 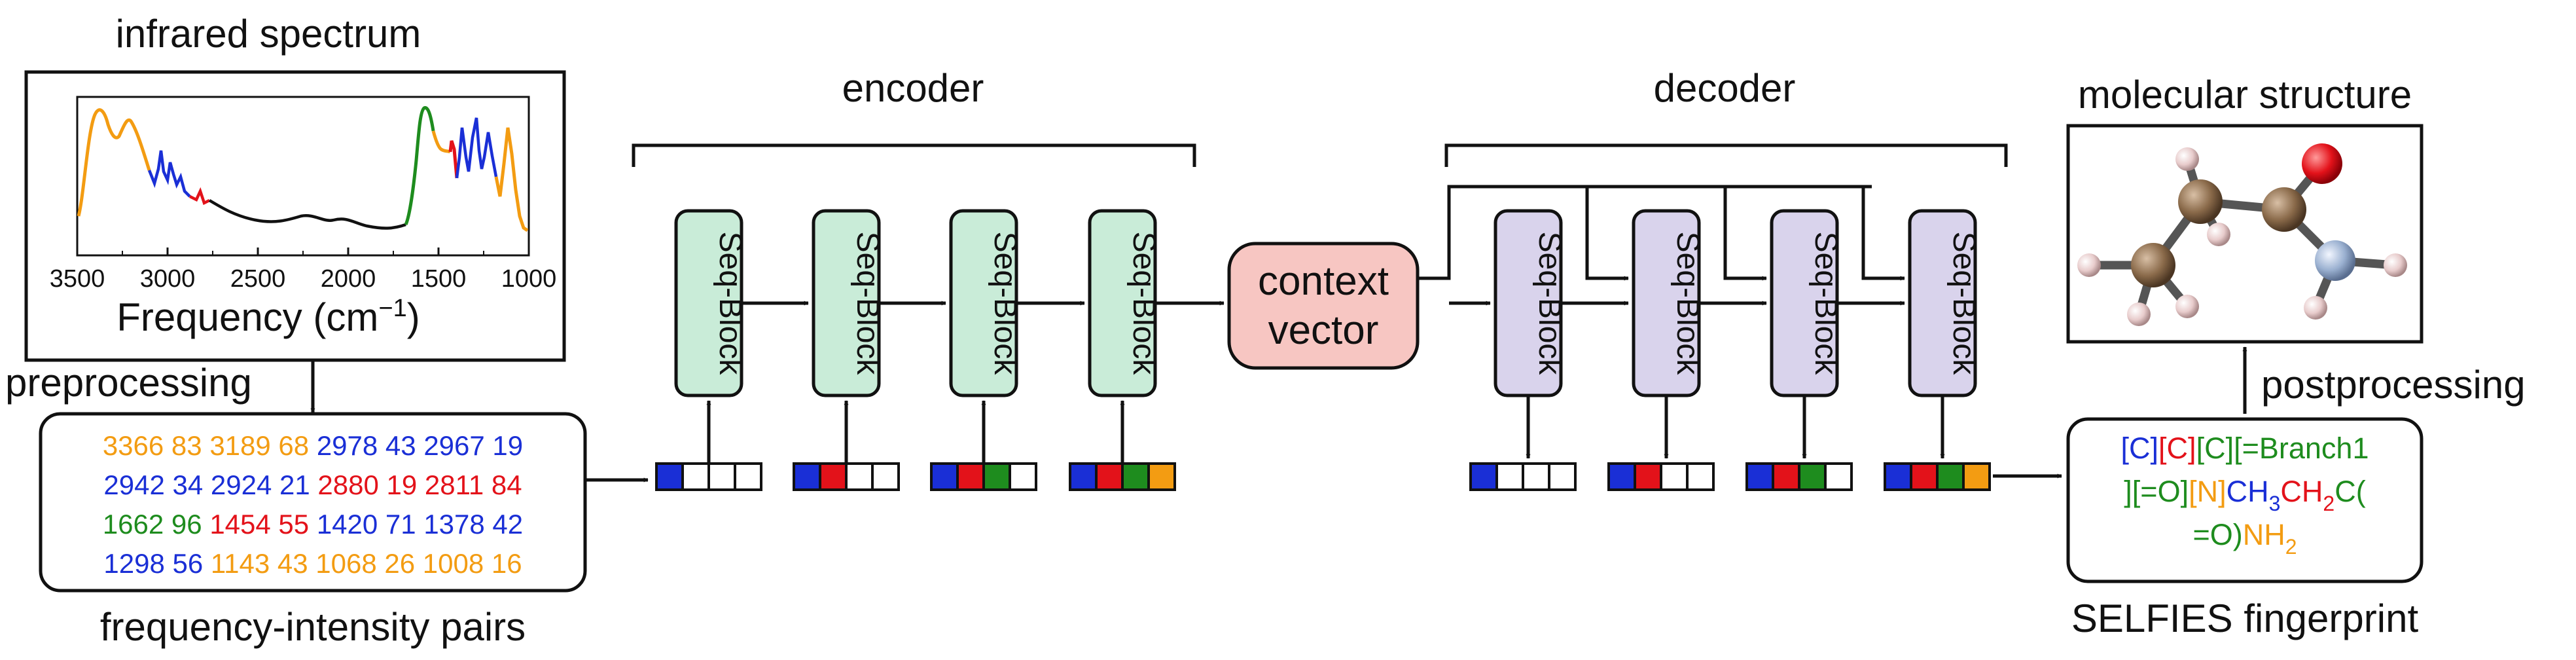 What do you see at coordinates (268, 317) in the screenshot?
I see `spectrum-xlabel: Frequency (cm−1)` at bounding box center [268, 317].